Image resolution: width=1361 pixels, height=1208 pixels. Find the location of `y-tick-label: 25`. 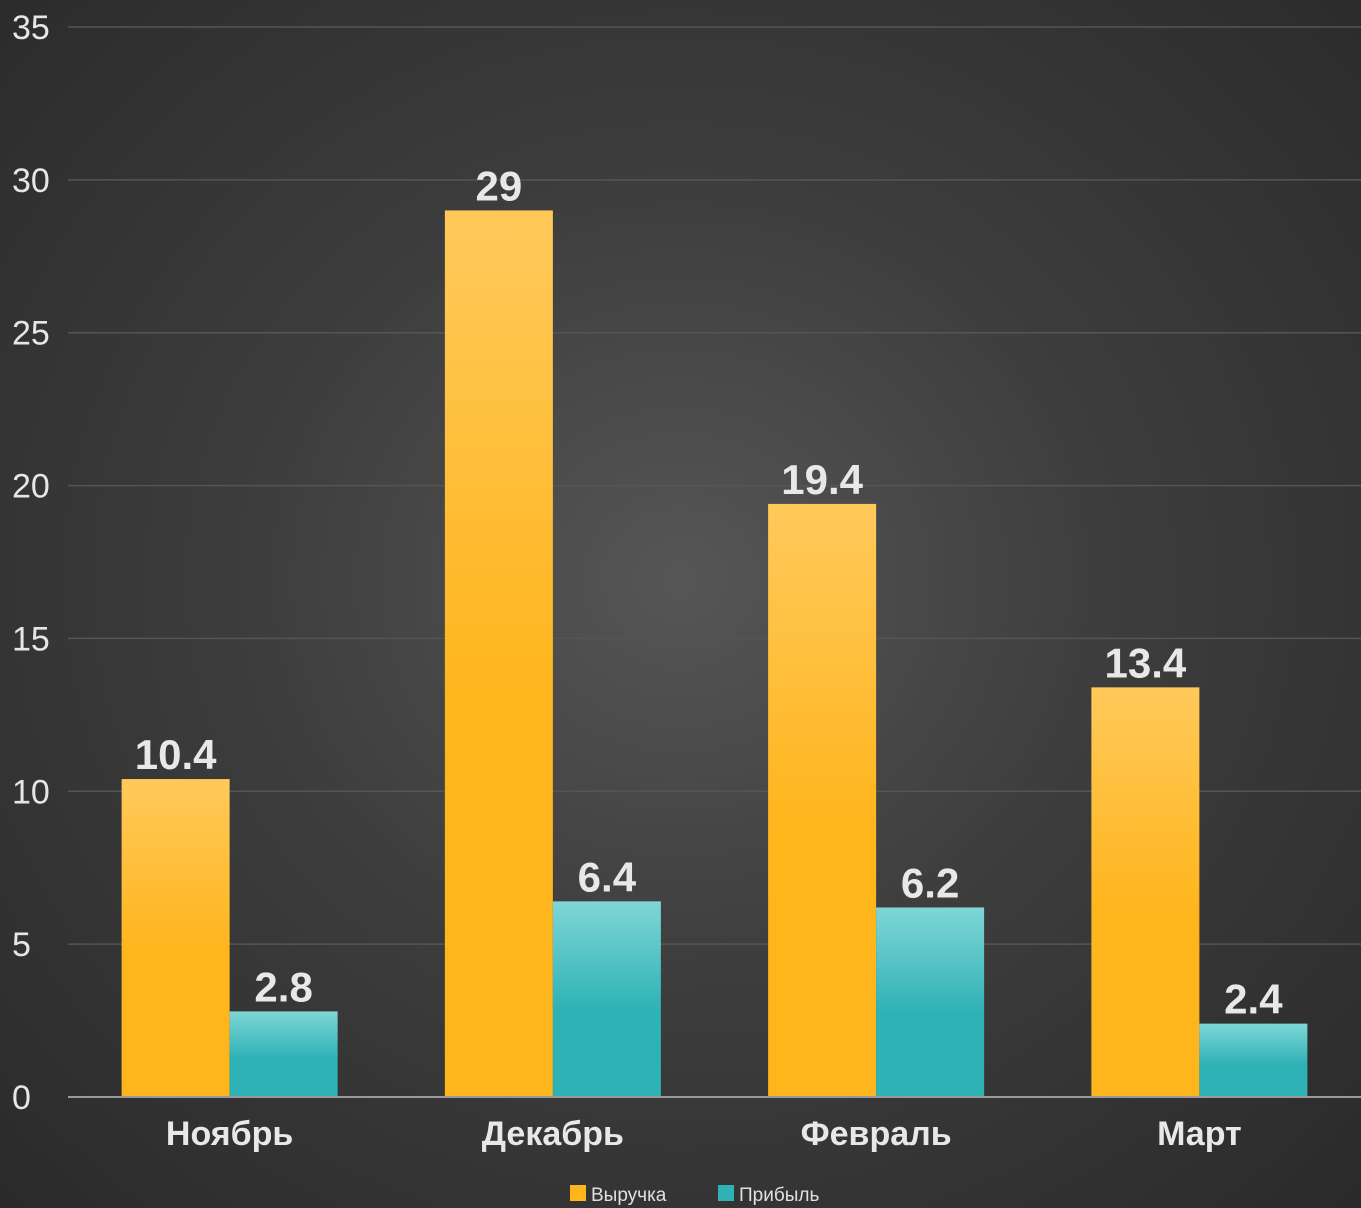

y-tick-label: 25 is located at coordinates (31, 334).